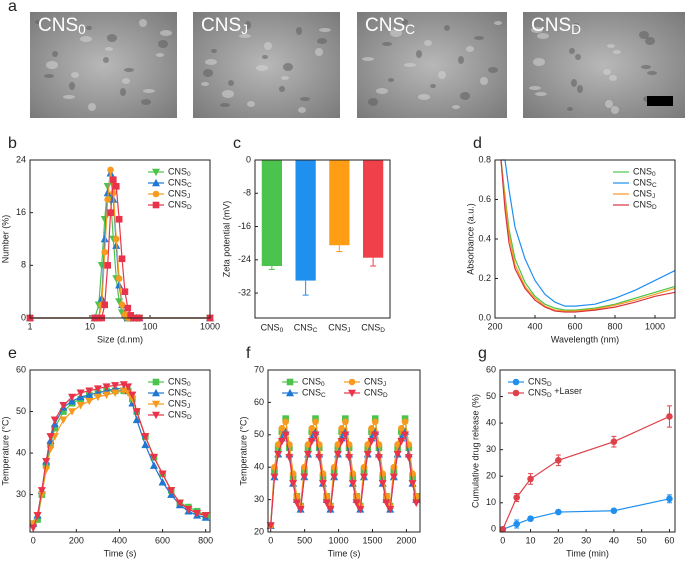  Describe the element at coordinates (272, 327) in the screenshot. I see `x-tick-label: CNS0` at that location.